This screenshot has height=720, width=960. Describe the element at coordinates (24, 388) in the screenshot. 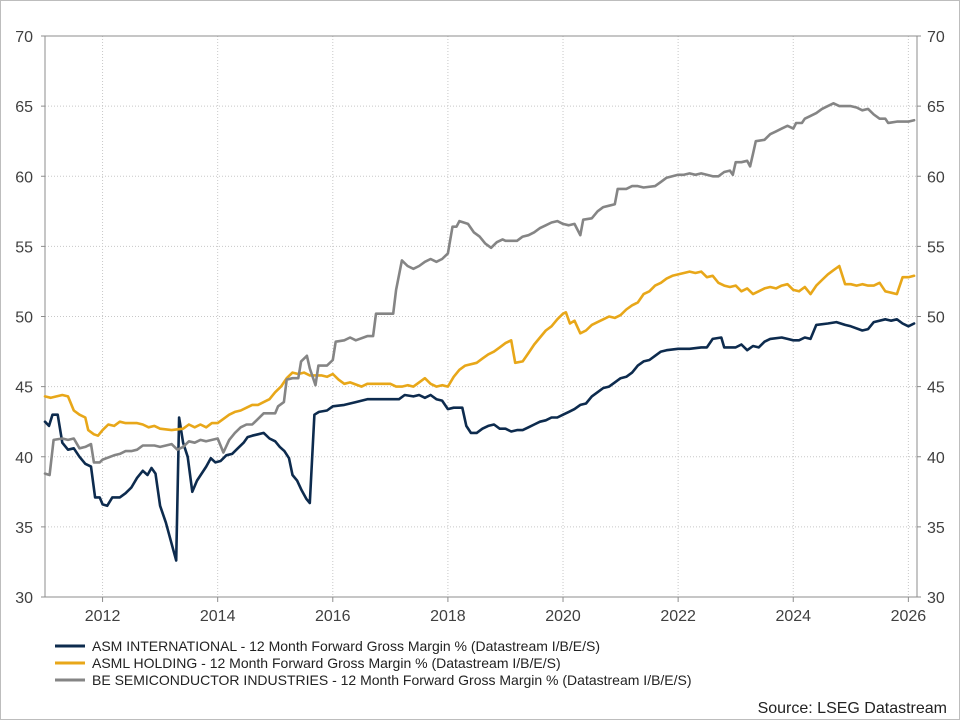

I see `y-tick-label: 45` at that location.